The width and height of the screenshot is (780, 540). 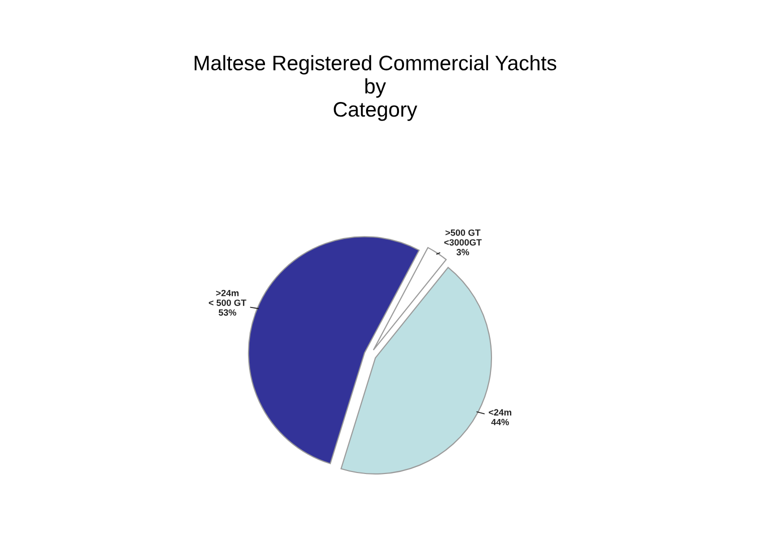 What do you see at coordinates (463, 237) in the screenshot?
I see `slice-label: >500 GT <3000GT` at bounding box center [463, 237].